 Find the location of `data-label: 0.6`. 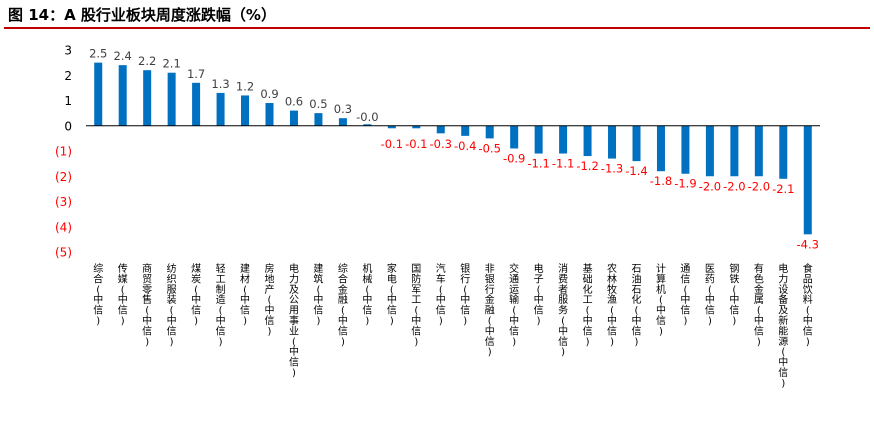

data-label: 0.6 is located at coordinates (294, 102).